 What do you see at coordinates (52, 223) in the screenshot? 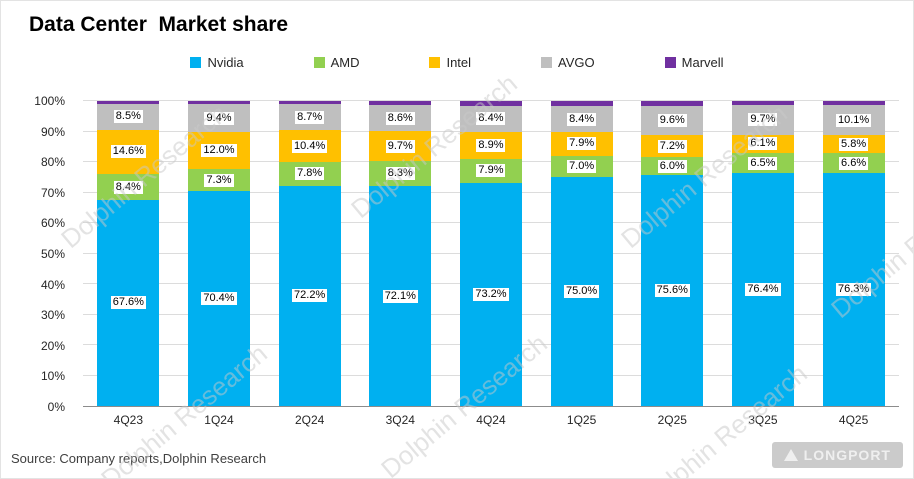
I see `y-tick-label: 60%` at bounding box center [52, 223].